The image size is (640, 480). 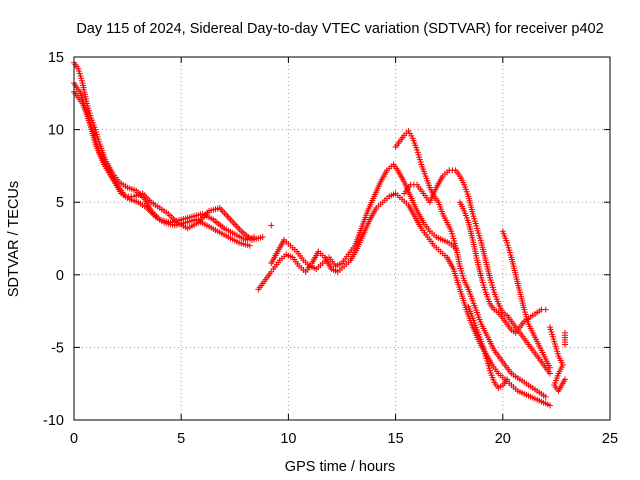 I want to click on series-trace-j, so click(x=488, y=347).